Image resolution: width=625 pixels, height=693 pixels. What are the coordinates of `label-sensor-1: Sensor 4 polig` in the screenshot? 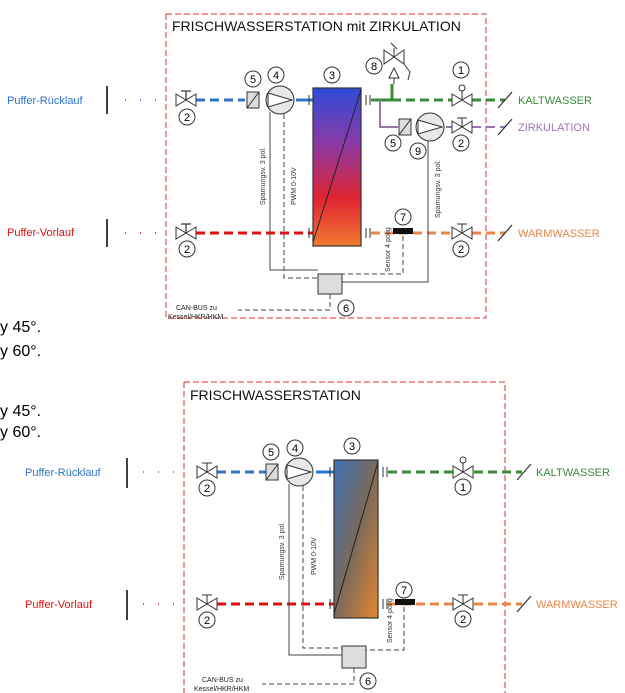 It's located at (388, 249).